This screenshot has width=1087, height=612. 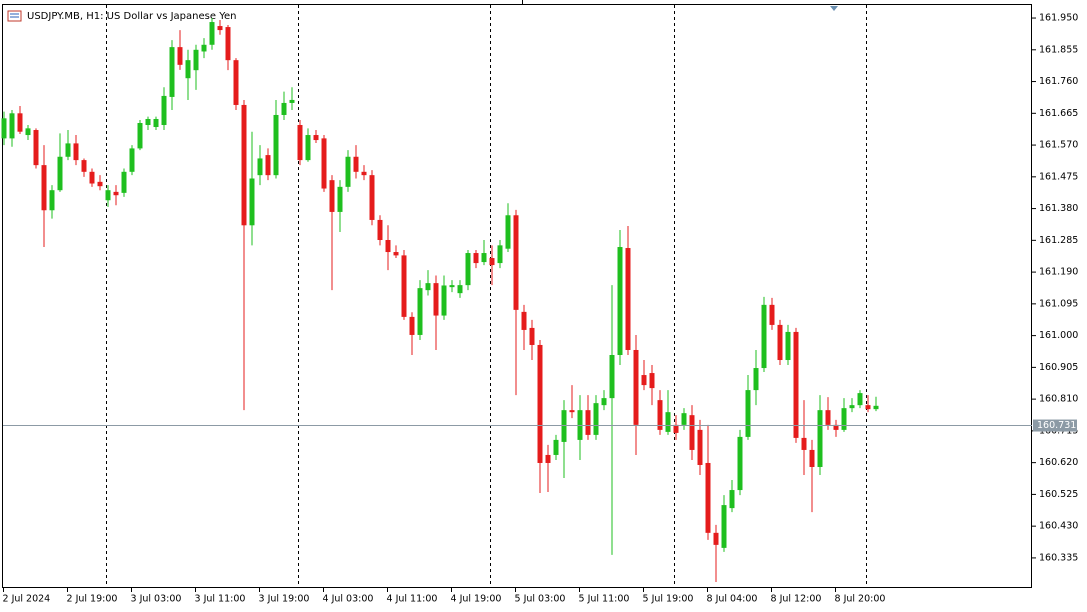 What do you see at coordinates (1058, 49) in the screenshot?
I see `y-tick-label: 161.855` at bounding box center [1058, 49].